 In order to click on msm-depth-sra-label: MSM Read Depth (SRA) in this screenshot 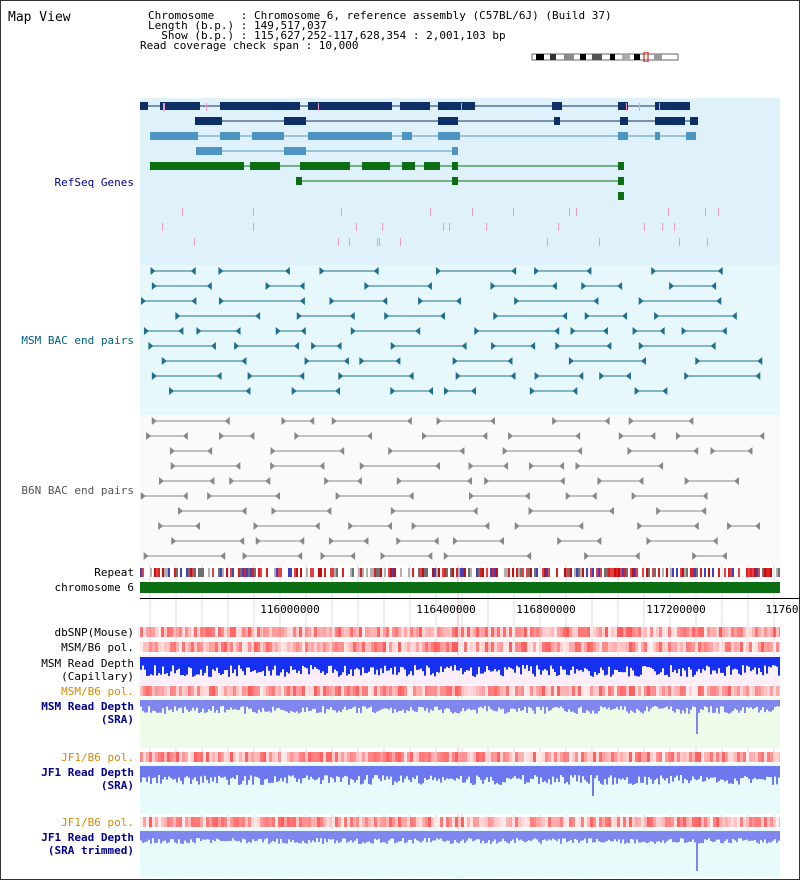, I will do `click(87, 713)`.